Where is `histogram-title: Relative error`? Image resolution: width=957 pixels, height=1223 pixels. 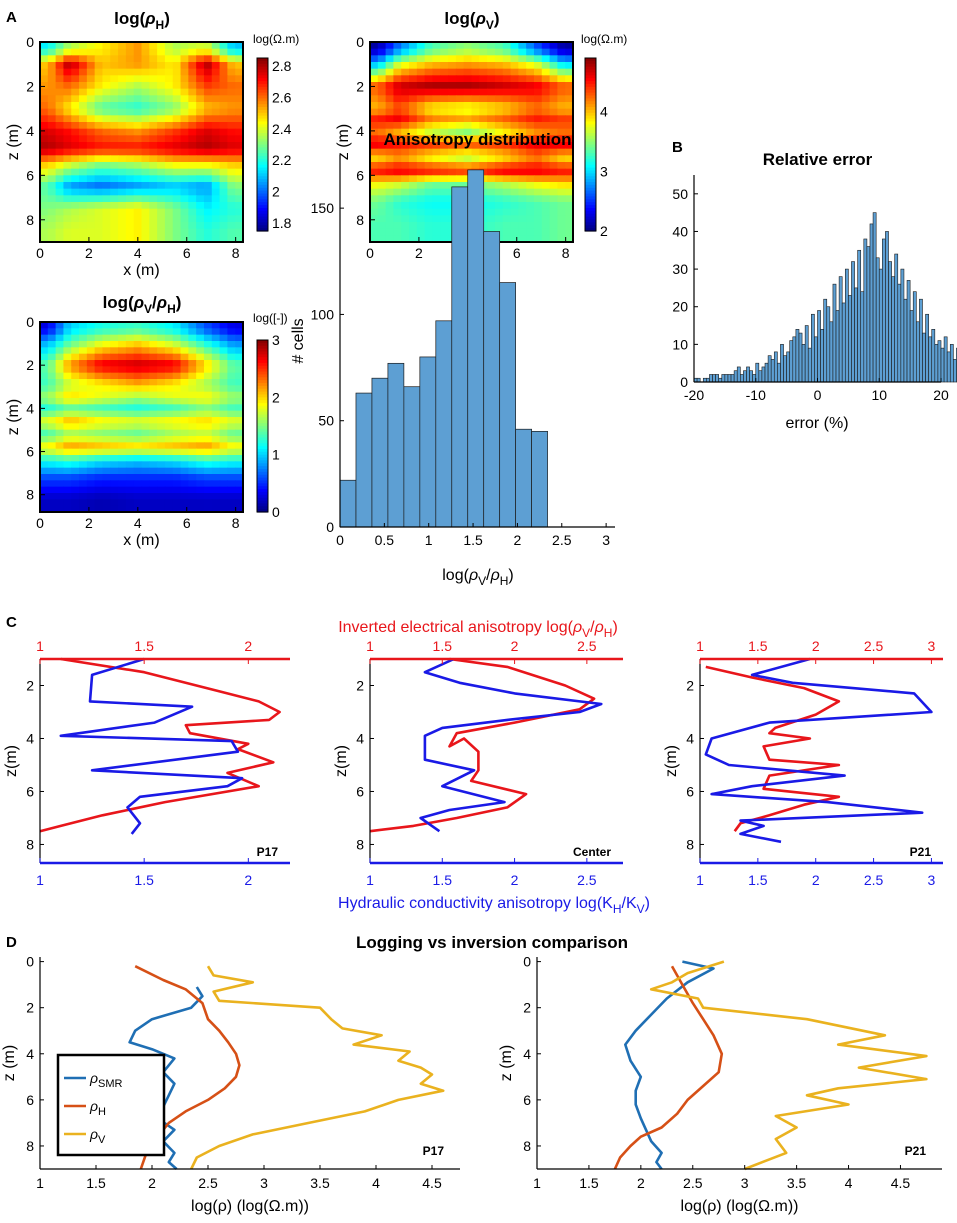 histogram-title: Relative error is located at coordinates (818, 159).